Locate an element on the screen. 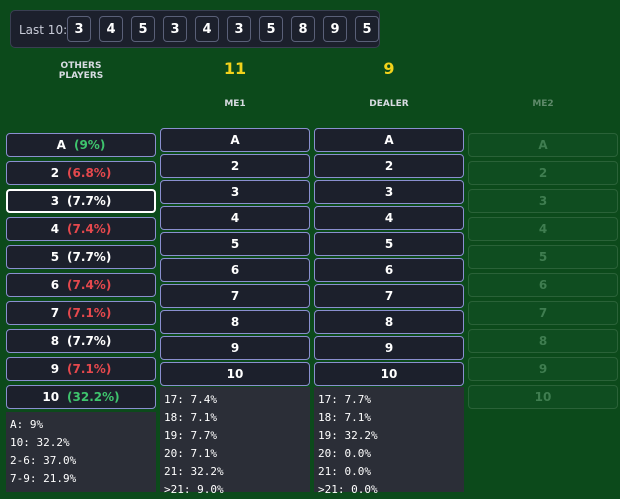  me1-card-button: 2 is located at coordinates (235, 166).